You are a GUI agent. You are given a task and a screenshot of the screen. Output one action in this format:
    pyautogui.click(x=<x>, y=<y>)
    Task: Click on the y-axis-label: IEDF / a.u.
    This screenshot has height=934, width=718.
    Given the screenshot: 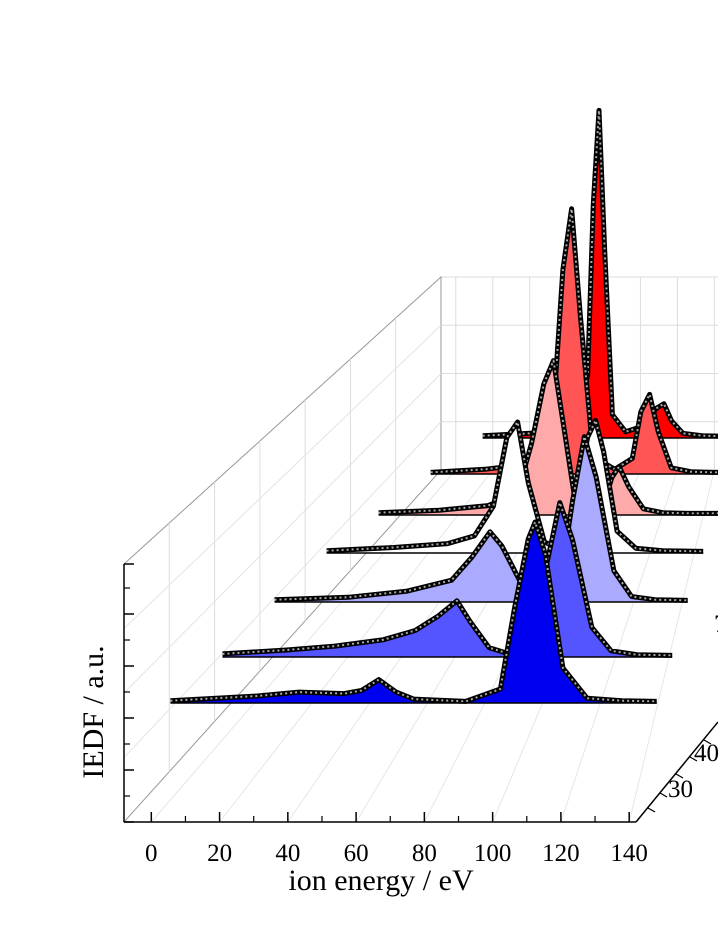 What is the action you would take?
    pyautogui.click(x=93, y=711)
    